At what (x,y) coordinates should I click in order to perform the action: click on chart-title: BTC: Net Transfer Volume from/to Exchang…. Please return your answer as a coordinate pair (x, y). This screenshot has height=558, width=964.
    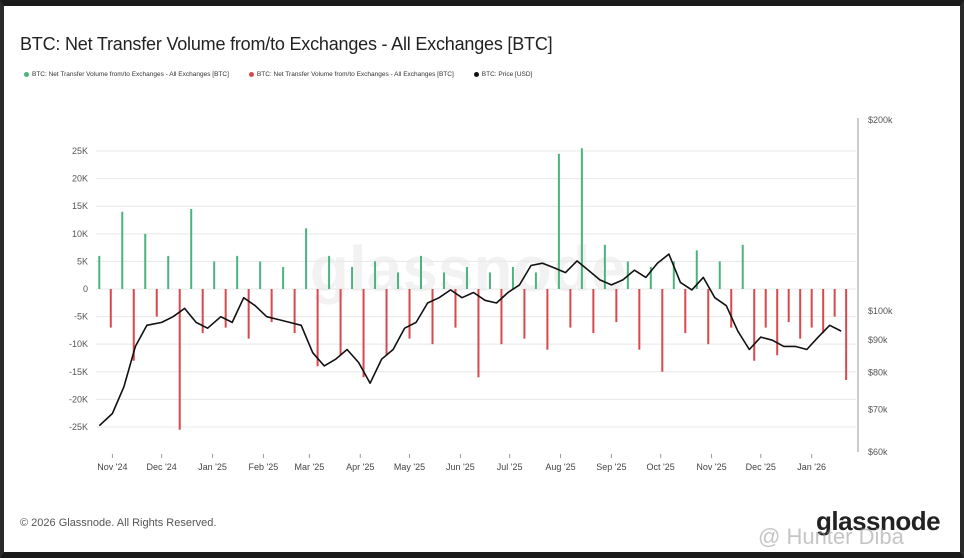
    Looking at the image, I should click on (286, 44).